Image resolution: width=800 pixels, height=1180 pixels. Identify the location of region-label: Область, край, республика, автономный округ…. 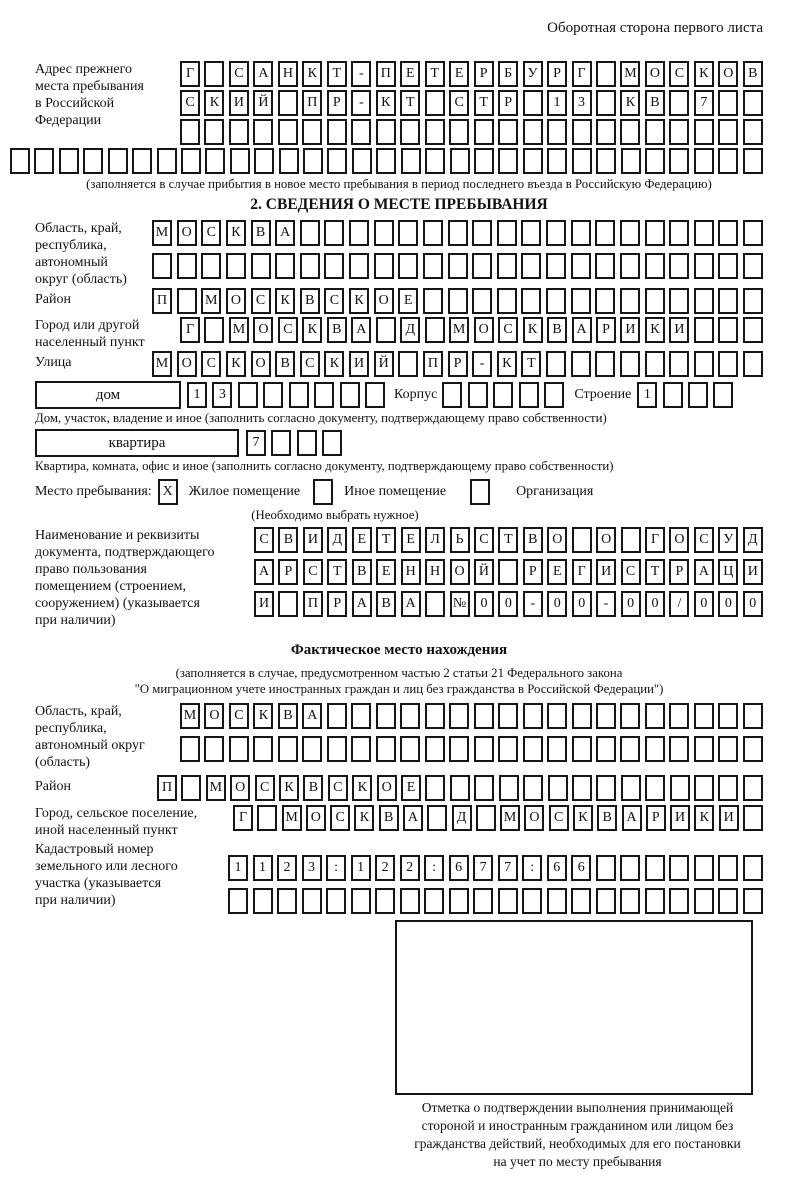
(93, 254).